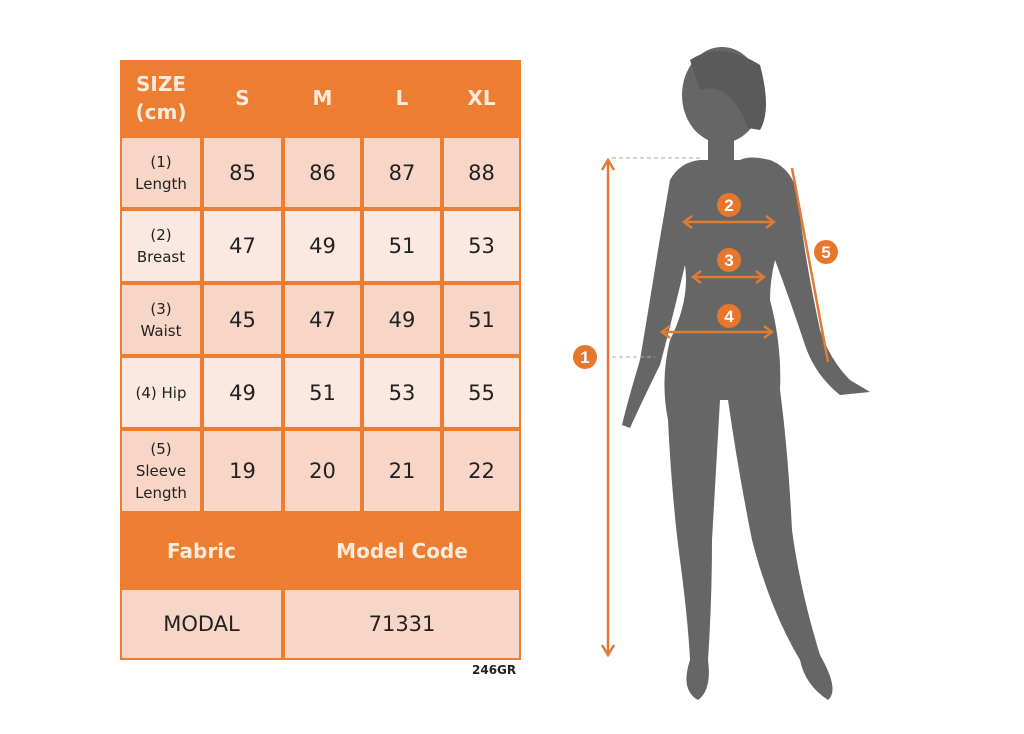 Image resolution: width=1024 pixels, height=734 pixels. I want to click on size-header: L, so click(402, 98).